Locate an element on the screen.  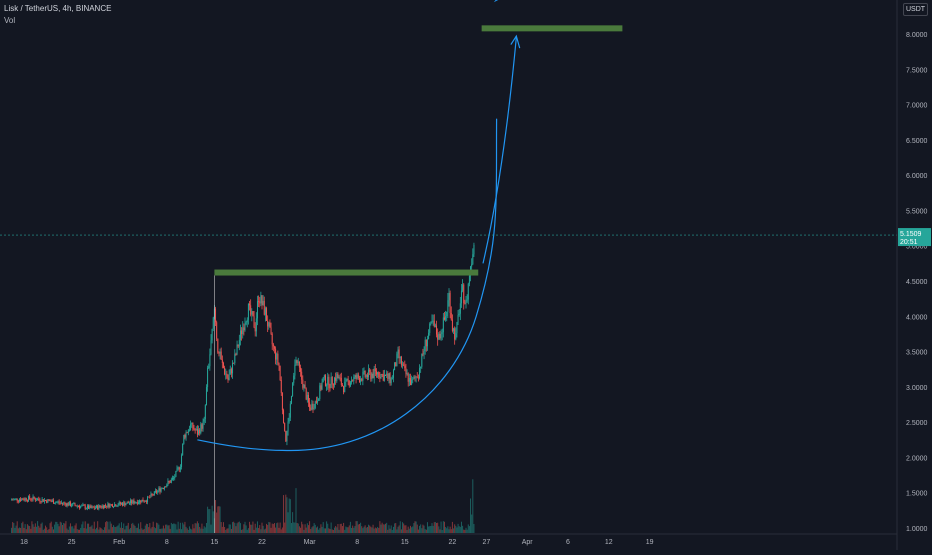
y-tick-label: 3.0000 is located at coordinates (917, 388).